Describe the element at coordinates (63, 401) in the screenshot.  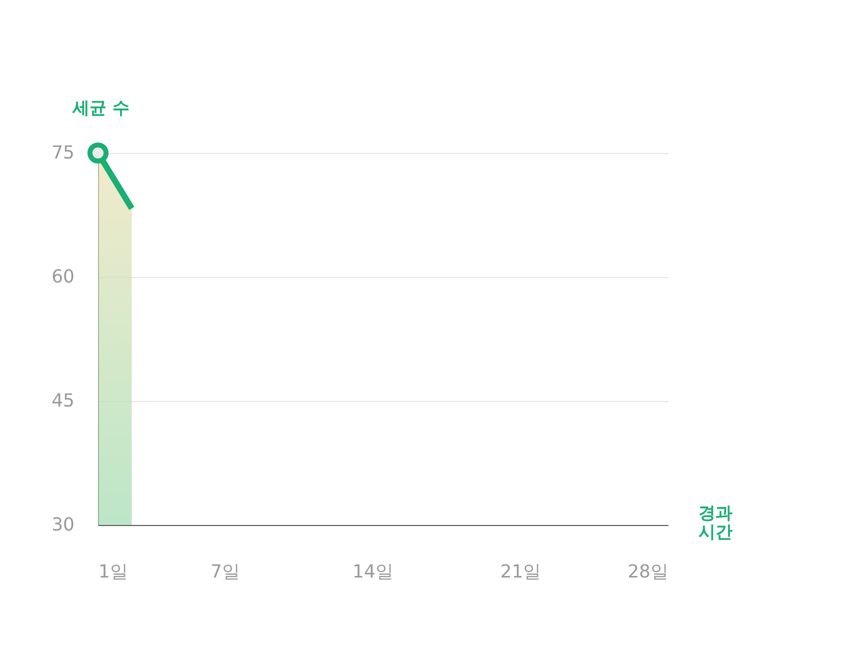
I see `y-tick-label: 45` at that location.